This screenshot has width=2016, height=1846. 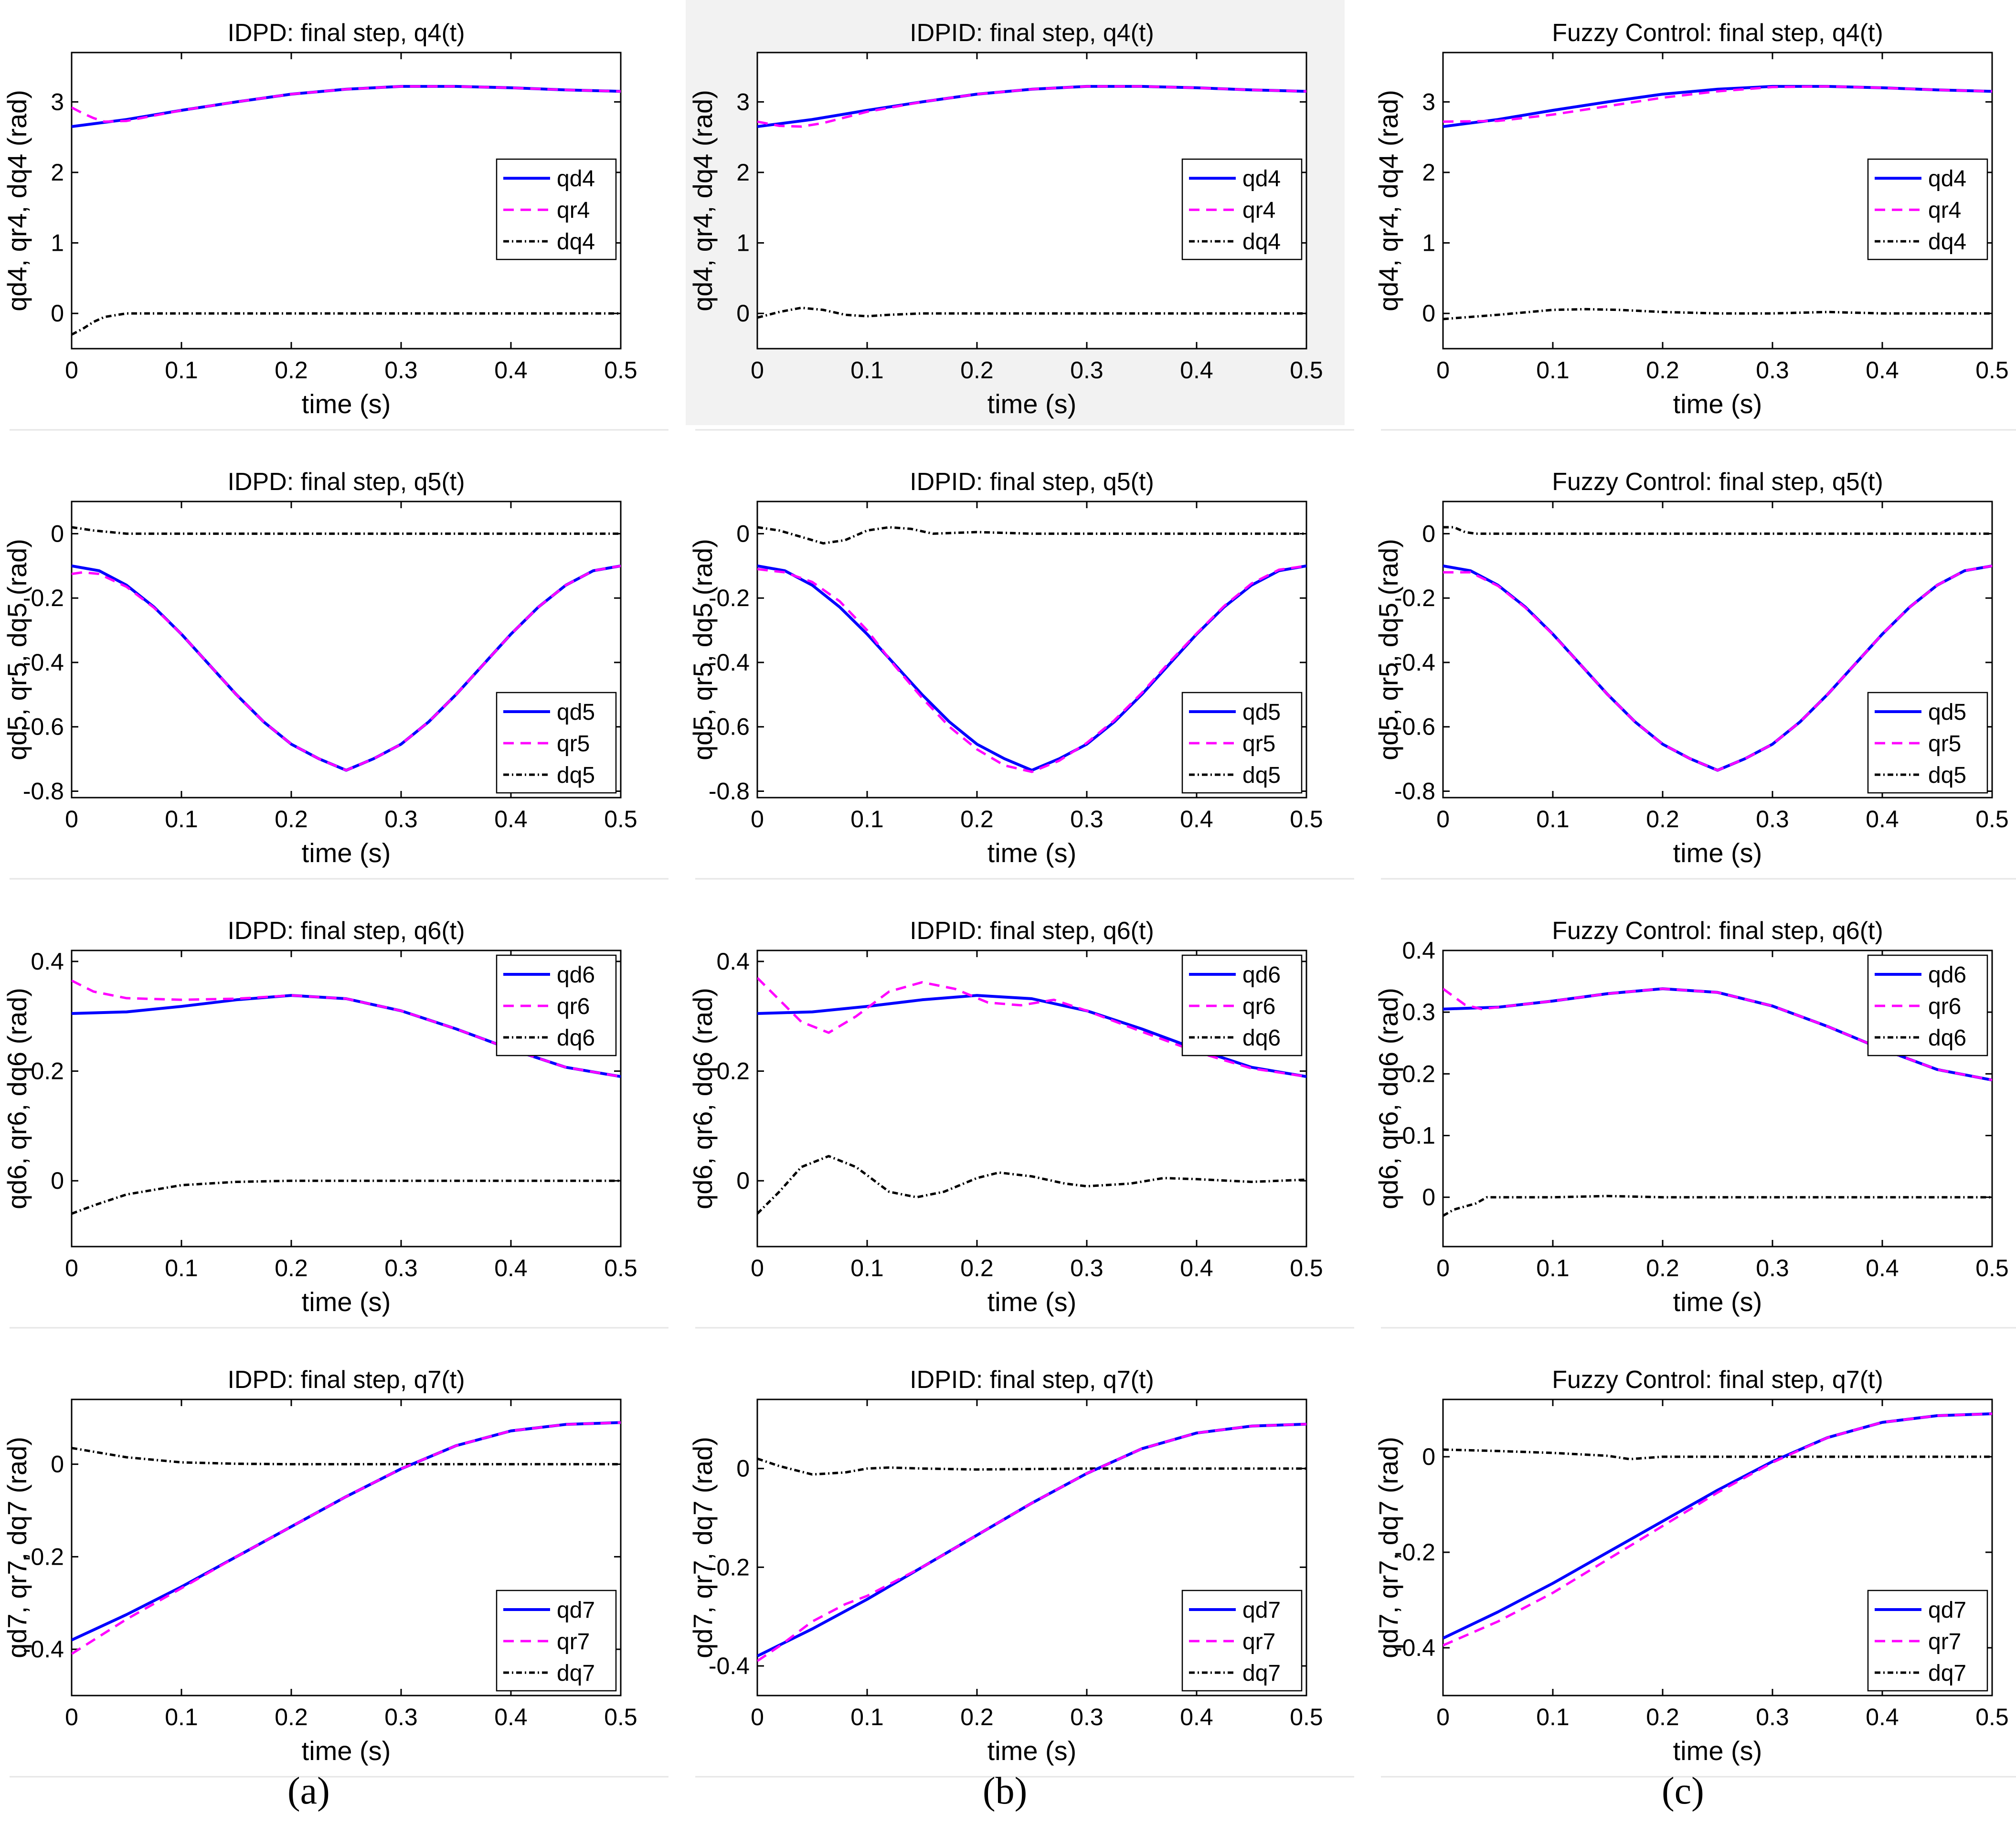 I want to click on y-axis-label: qd6, qr6, dq6 (rad), so click(x=703, y=1098).